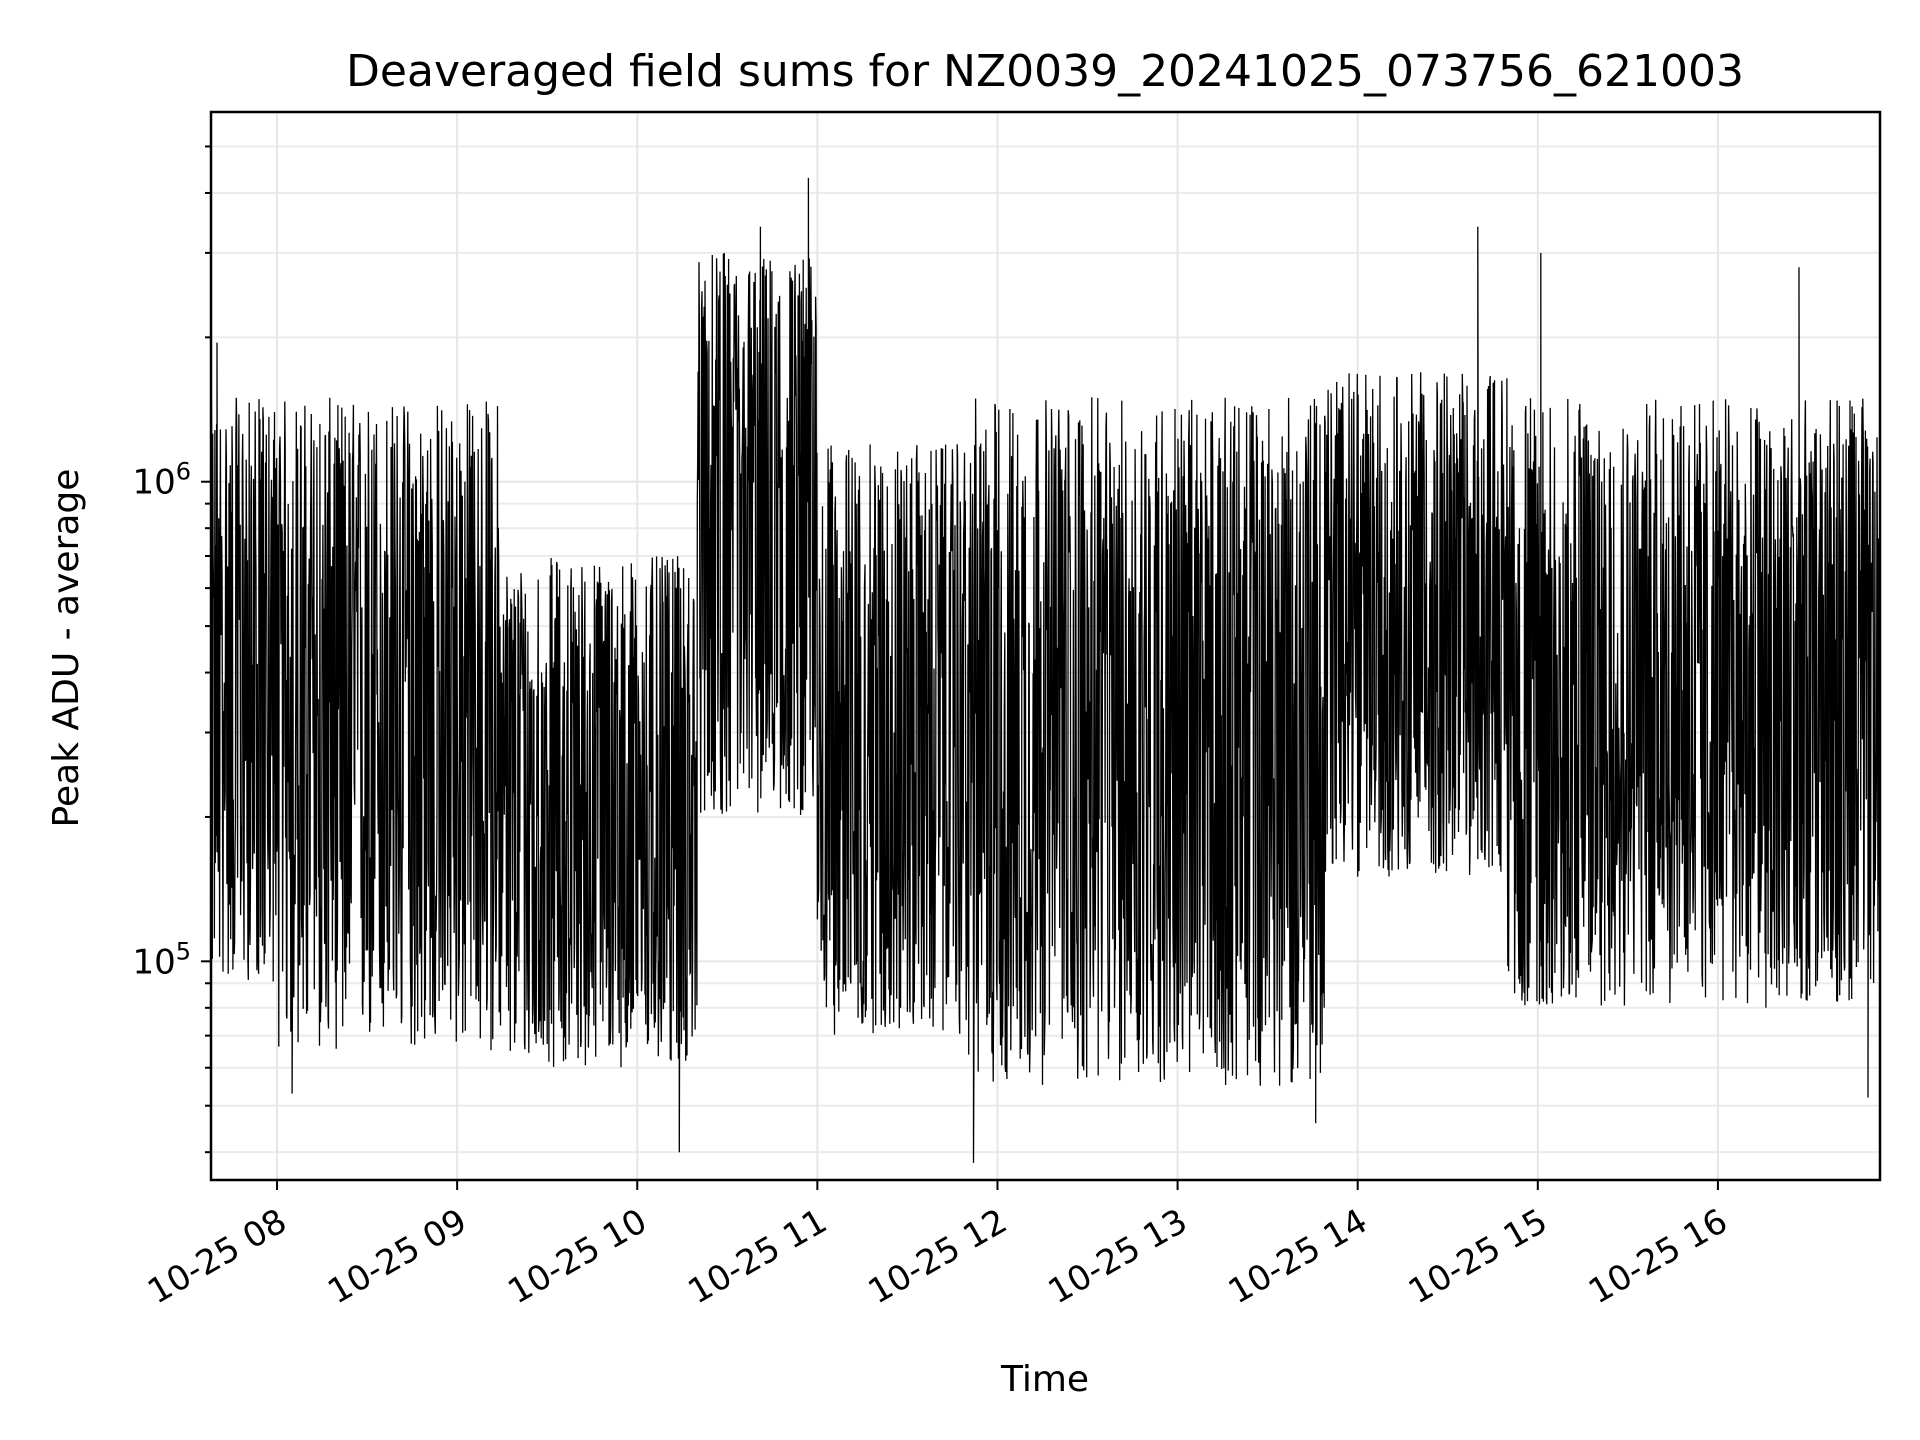 The width and height of the screenshot is (1920, 1440). Describe the element at coordinates (1044, 1379) in the screenshot. I see `x-axis-label: Time` at that location.